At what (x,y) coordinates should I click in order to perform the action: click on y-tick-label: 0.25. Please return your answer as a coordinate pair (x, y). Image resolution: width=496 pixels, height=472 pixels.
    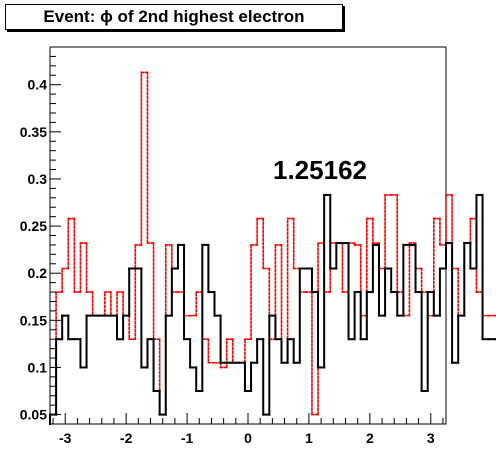
    Looking at the image, I should click on (33, 226).